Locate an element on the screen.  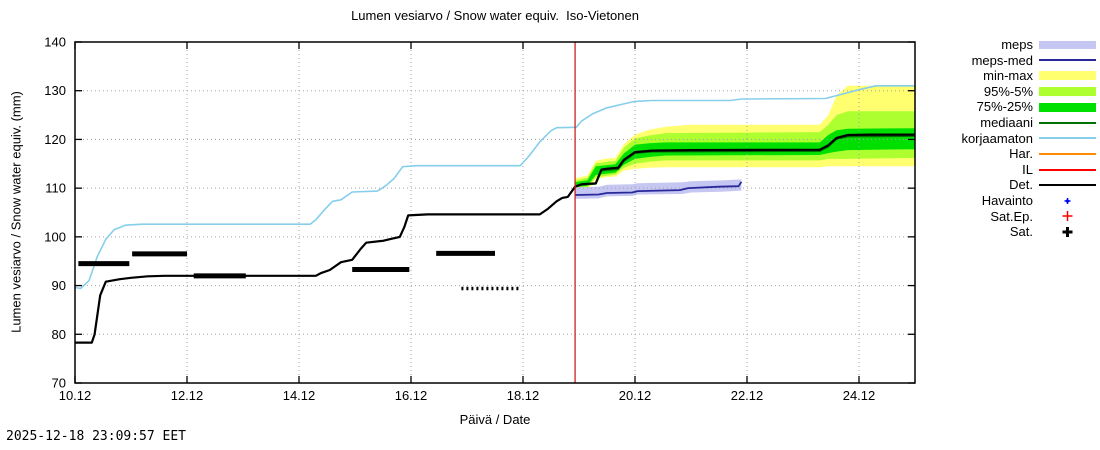
legend-item-sat: Sat. is located at coordinates (1028, 232).